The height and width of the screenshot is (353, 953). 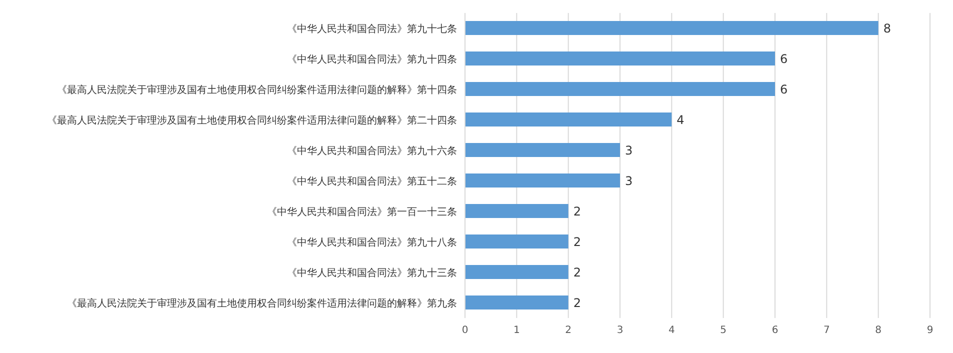 What do you see at coordinates (465, 330) in the screenshot?
I see `x-tick-label: 0` at bounding box center [465, 330].